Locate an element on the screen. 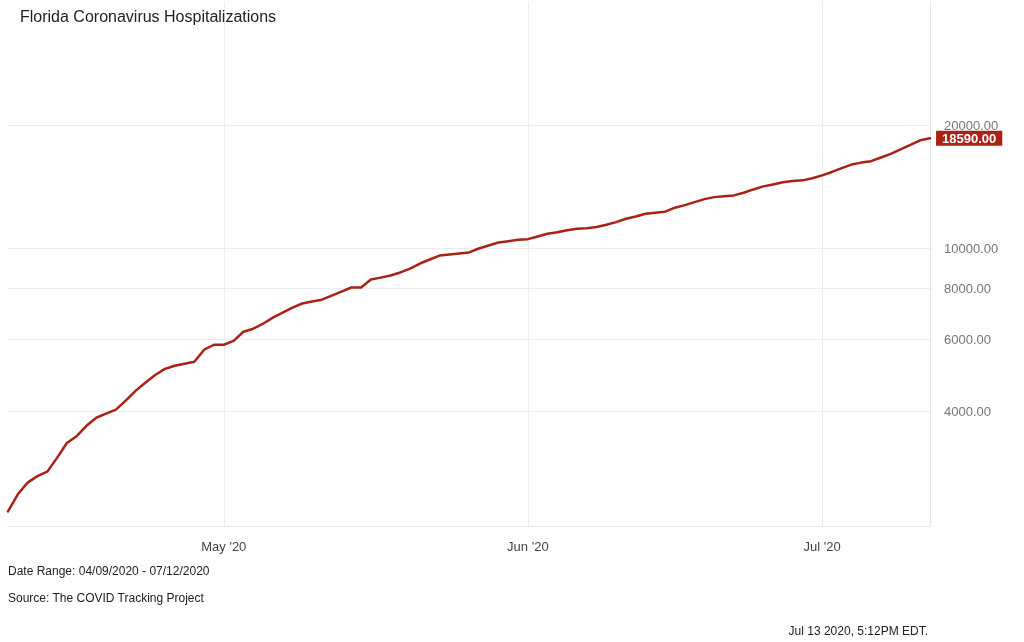 Image resolution: width=1024 pixels, height=642 pixels. chart-title: Florida Coronavirus Hospitalizations is located at coordinates (148, 16).